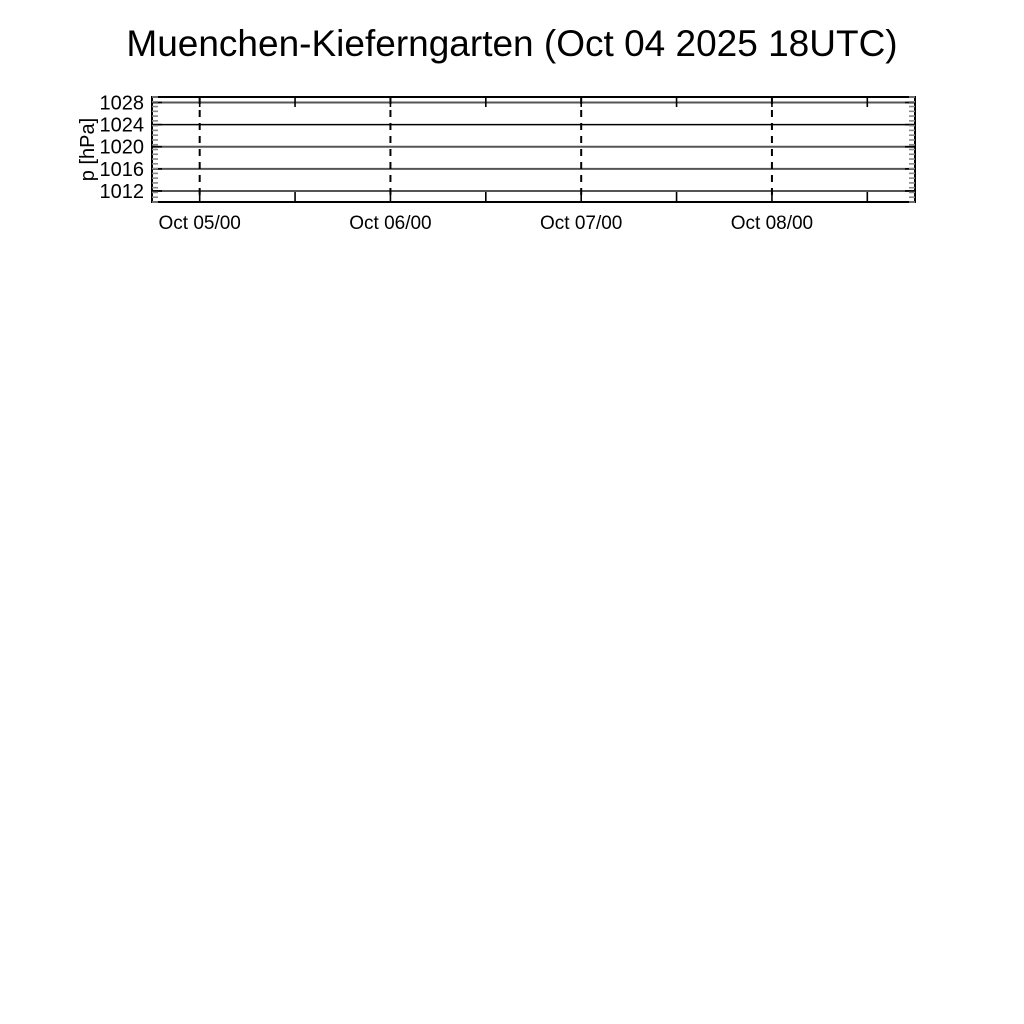 The height and width of the screenshot is (1024, 1024). Describe the element at coordinates (772, 223) in the screenshot. I see `x-tick-label: Oct 08/00` at that location.